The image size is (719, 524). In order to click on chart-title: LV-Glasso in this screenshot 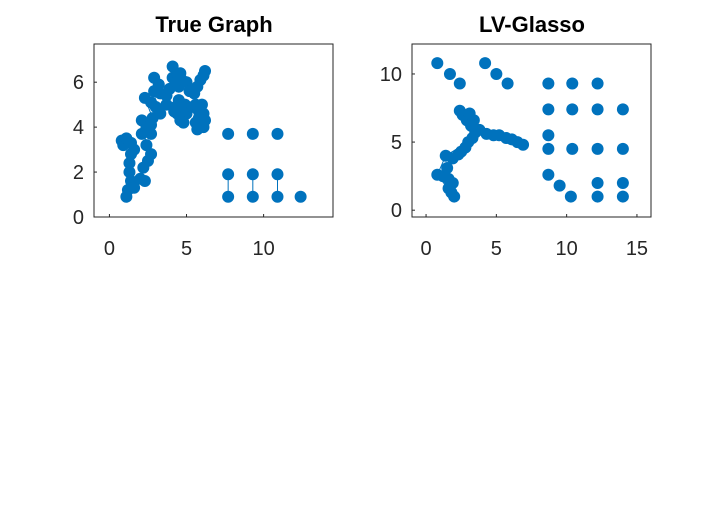, I will do `click(532, 24)`.